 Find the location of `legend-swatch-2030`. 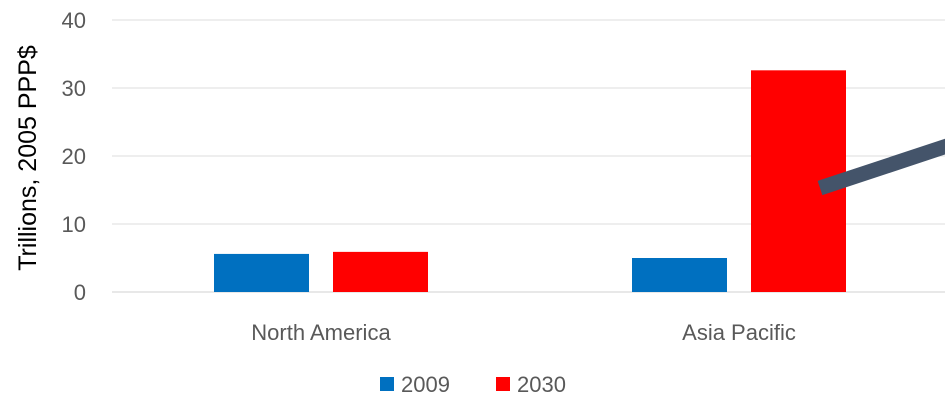

legend-swatch-2030 is located at coordinates (503, 384).